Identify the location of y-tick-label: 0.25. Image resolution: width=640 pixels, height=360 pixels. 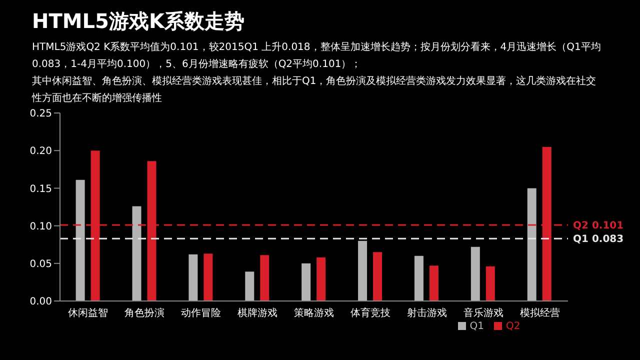
(41, 114).